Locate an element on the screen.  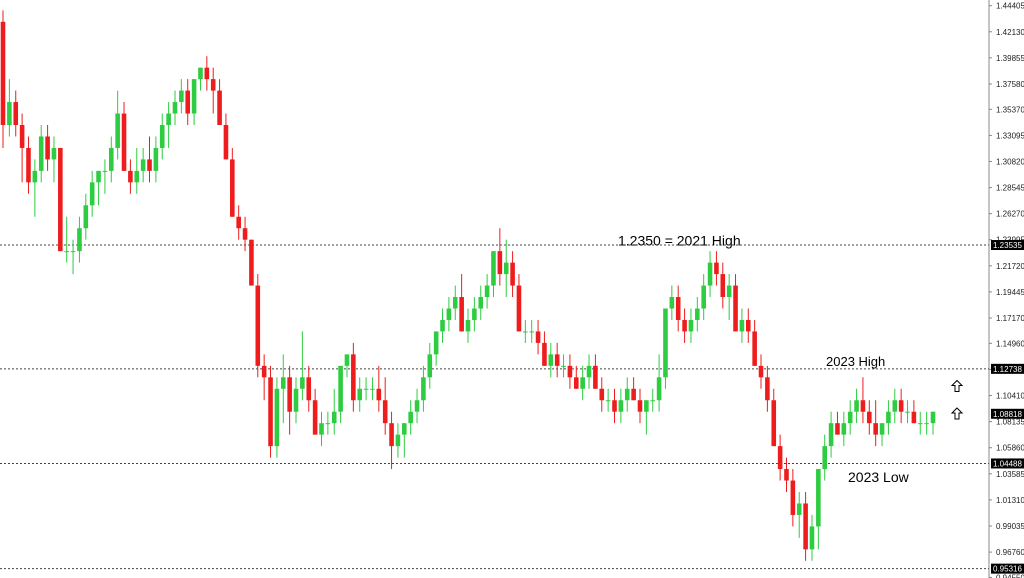
y-tick-label: 1.37580 is located at coordinates (1010, 84).